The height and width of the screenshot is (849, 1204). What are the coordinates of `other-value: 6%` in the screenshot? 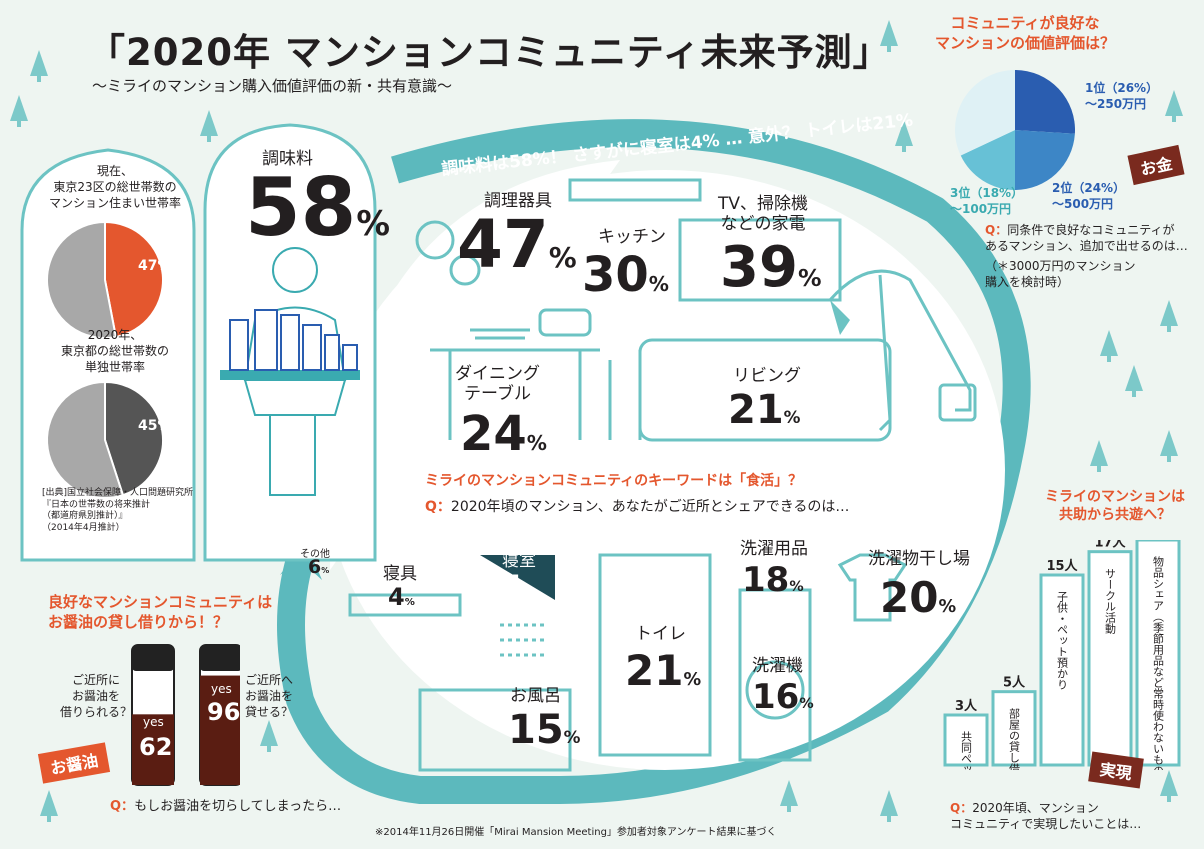 It's located at (319, 567).